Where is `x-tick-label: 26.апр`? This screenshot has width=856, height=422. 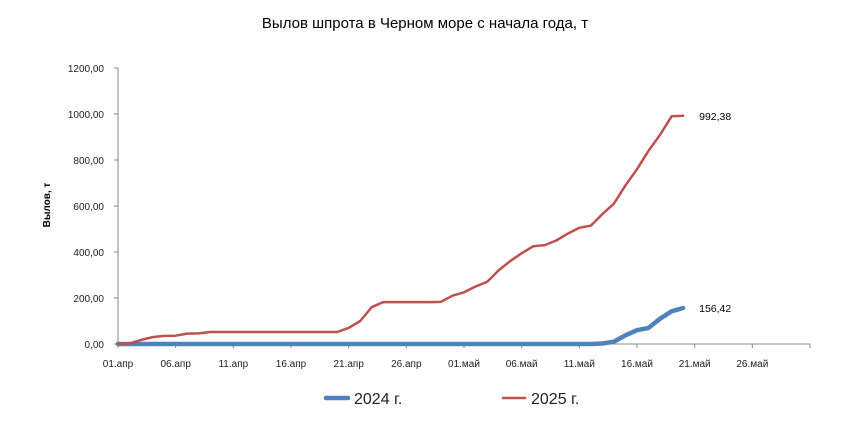 x-tick-label: 26.апр is located at coordinates (406, 364).